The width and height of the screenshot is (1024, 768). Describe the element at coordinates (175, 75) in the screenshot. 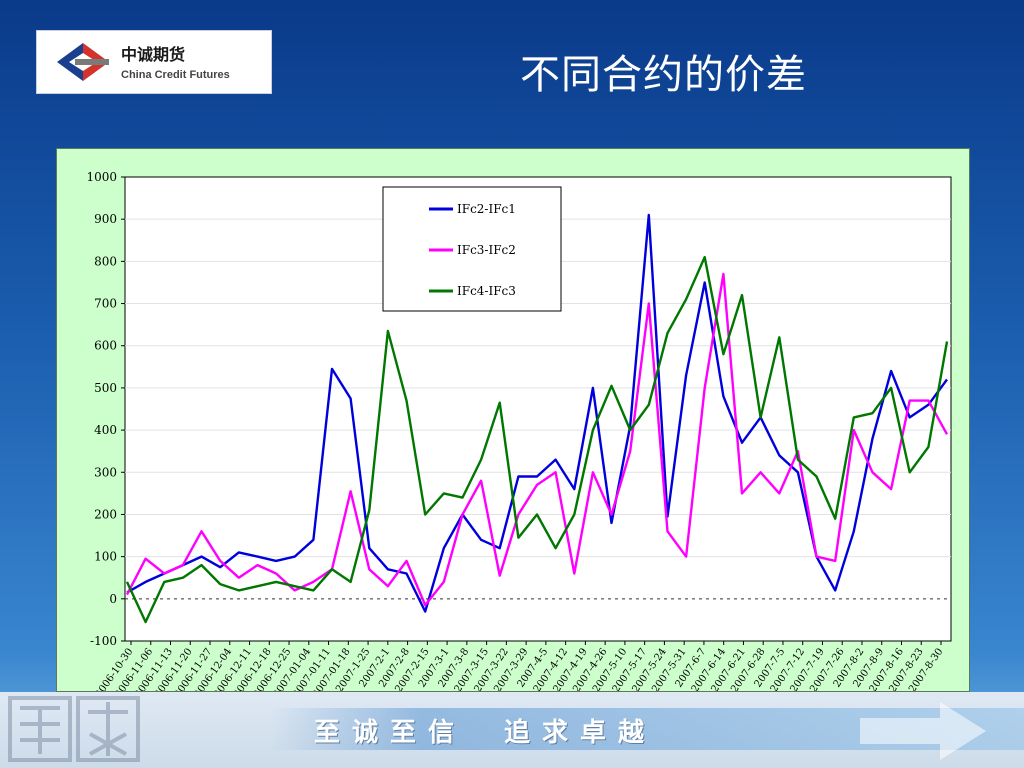

I see `logo-english-name: China Credit Futures` at that location.